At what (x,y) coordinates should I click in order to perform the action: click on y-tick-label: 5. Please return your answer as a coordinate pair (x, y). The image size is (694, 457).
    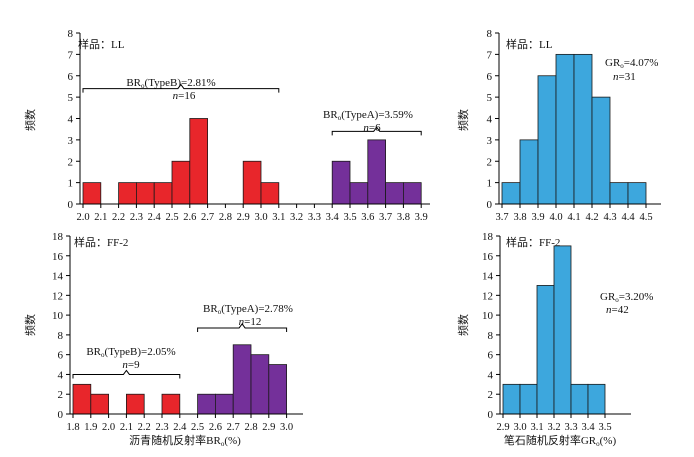
    Looking at the image, I should click on (71, 98).